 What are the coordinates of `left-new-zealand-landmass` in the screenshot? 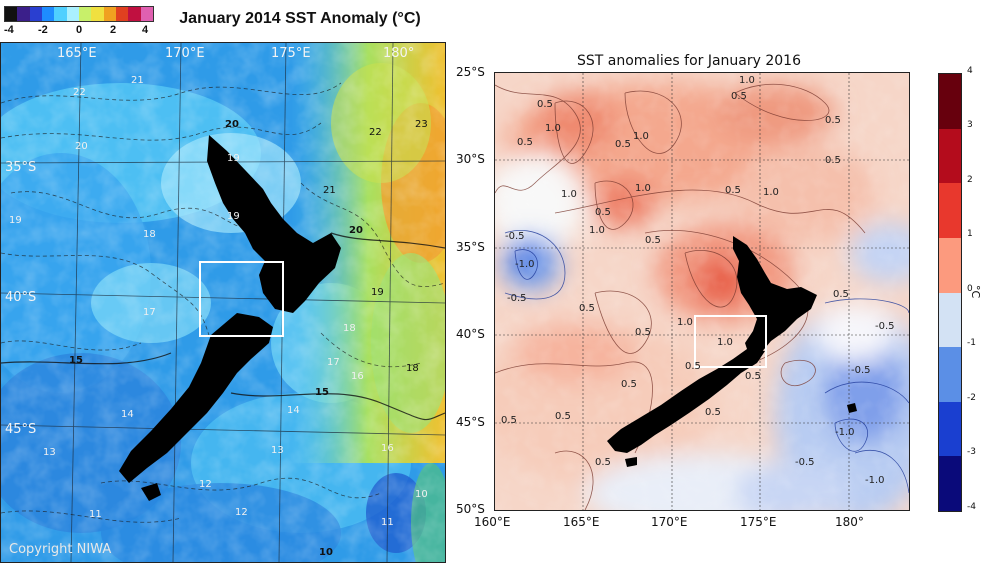 It's located at (230, 318).